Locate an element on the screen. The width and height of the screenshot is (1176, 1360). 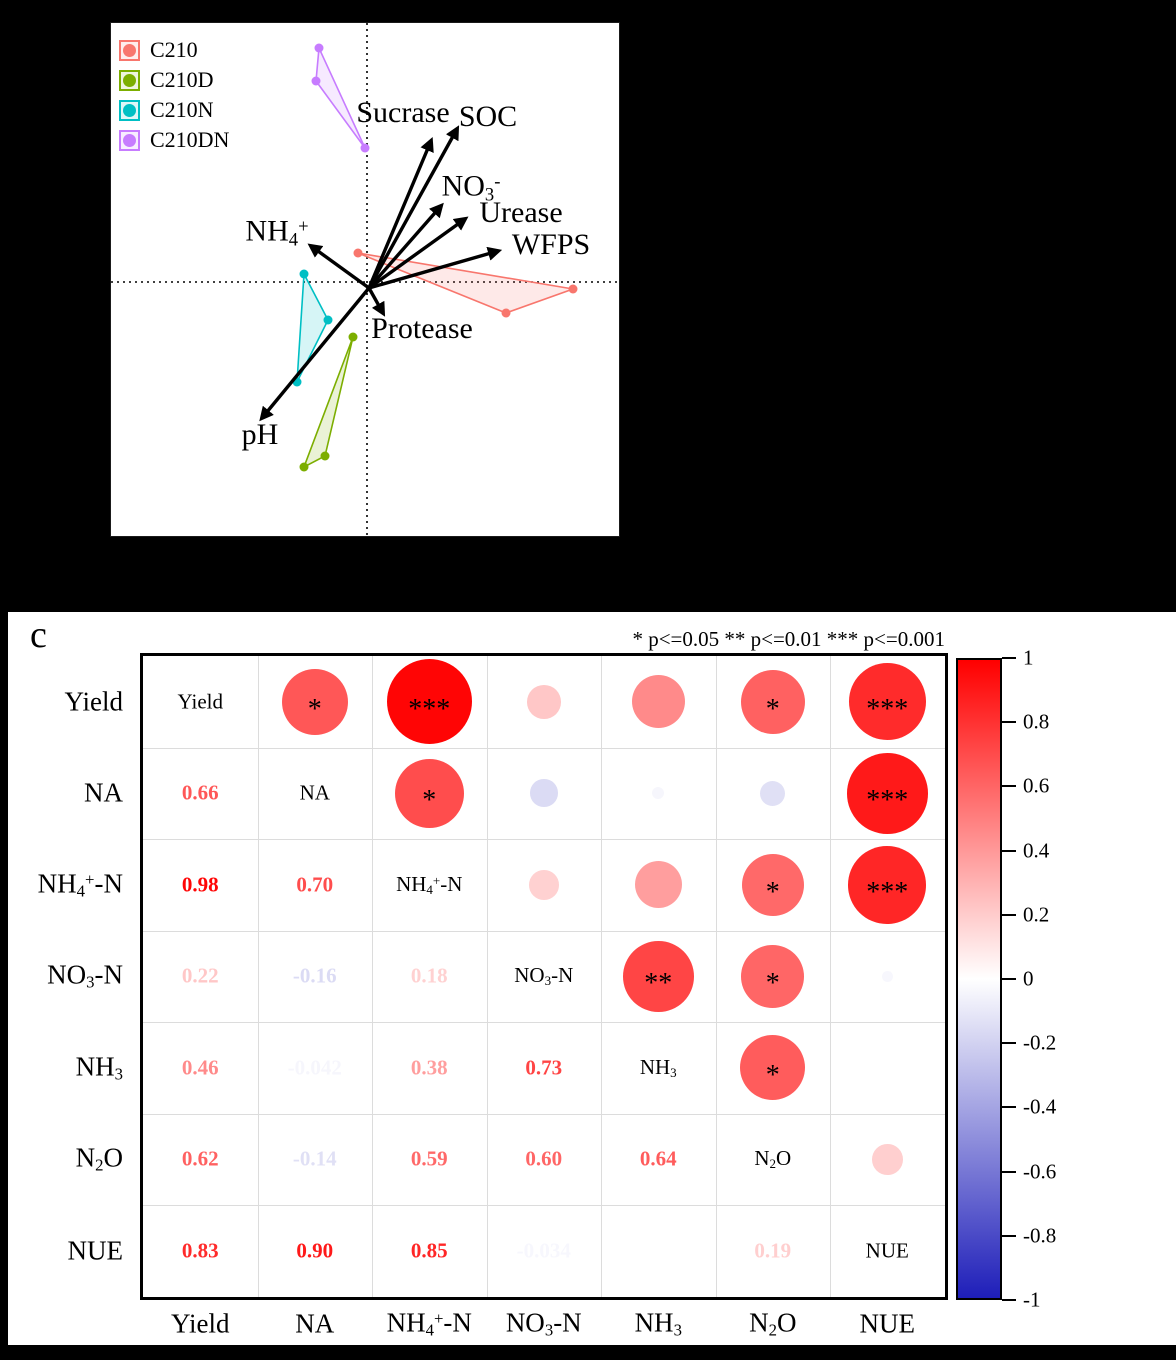
correlation-value: -0.042 is located at coordinates (314, 1067).